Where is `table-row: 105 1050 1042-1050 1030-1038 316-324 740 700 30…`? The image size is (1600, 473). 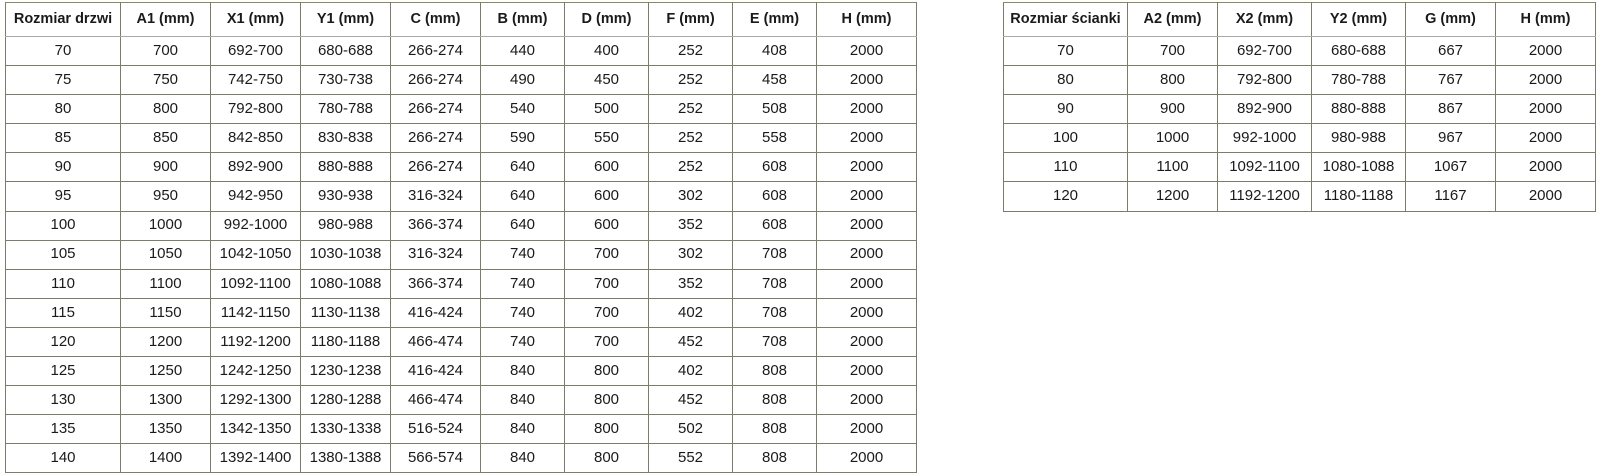
table-row: 105 1050 1042-1050 1030-1038 316-324 740 700 30… is located at coordinates (461, 254).